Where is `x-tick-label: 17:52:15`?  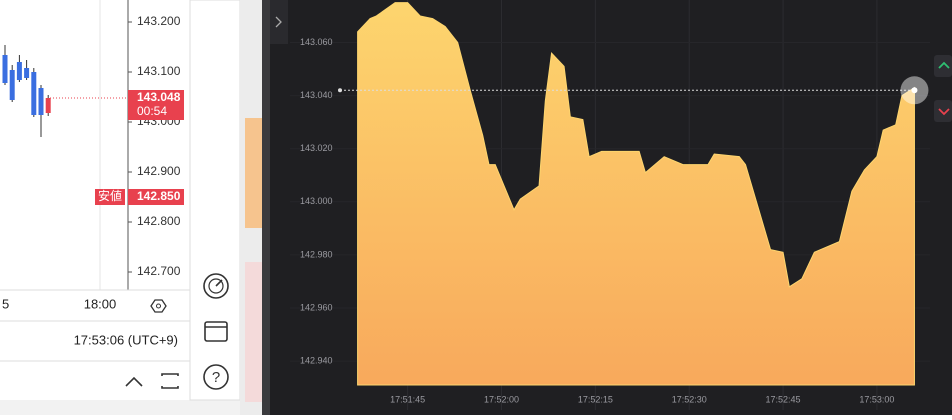 x-tick-label: 17:52:15 is located at coordinates (595, 399).